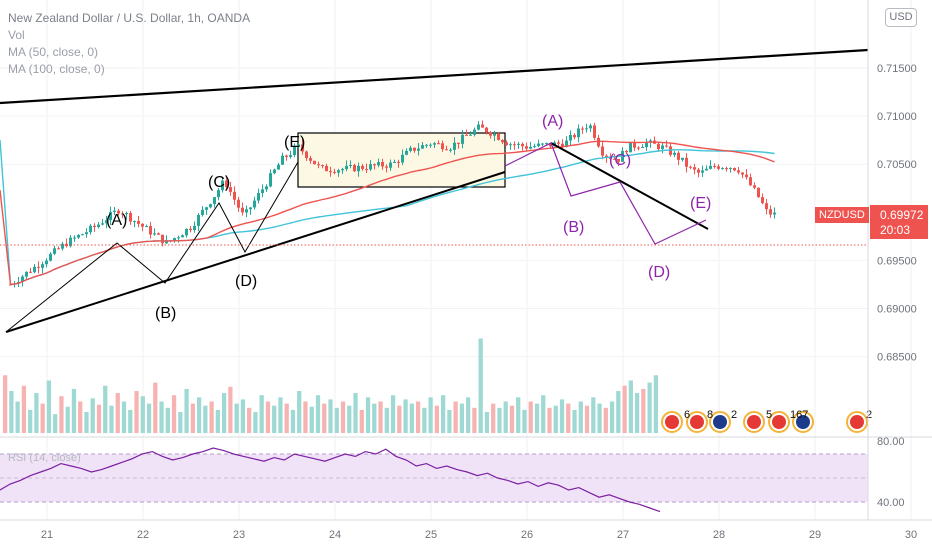 This screenshot has height=550, width=932. I want to click on wave-label-purple-b: (B), so click(573, 227).